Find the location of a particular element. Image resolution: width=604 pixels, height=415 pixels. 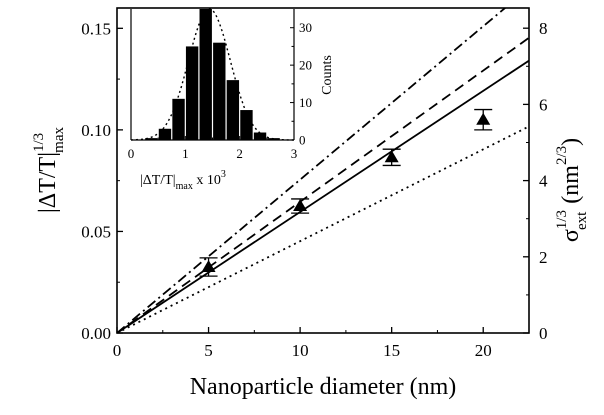

right-y-axis-label: σ1/3 ext (nm2/3) is located at coordinates (572, 190).